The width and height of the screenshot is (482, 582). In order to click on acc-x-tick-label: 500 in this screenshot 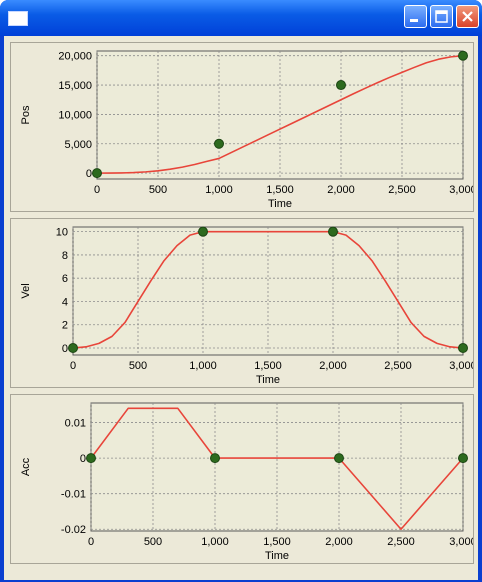, I will do `click(153, 542)`.